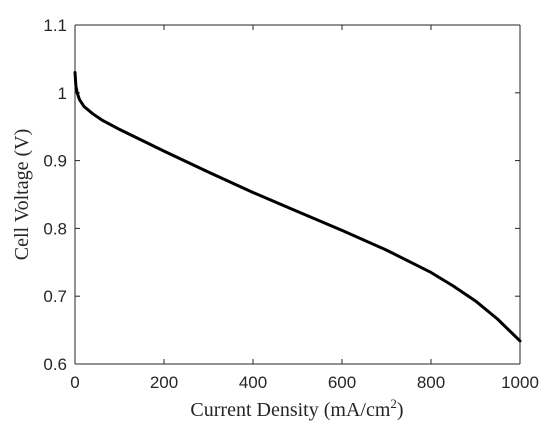 This screenshot has height=430, width=550. I want to click on y-tick-label: 0.8, so click(55, 228).